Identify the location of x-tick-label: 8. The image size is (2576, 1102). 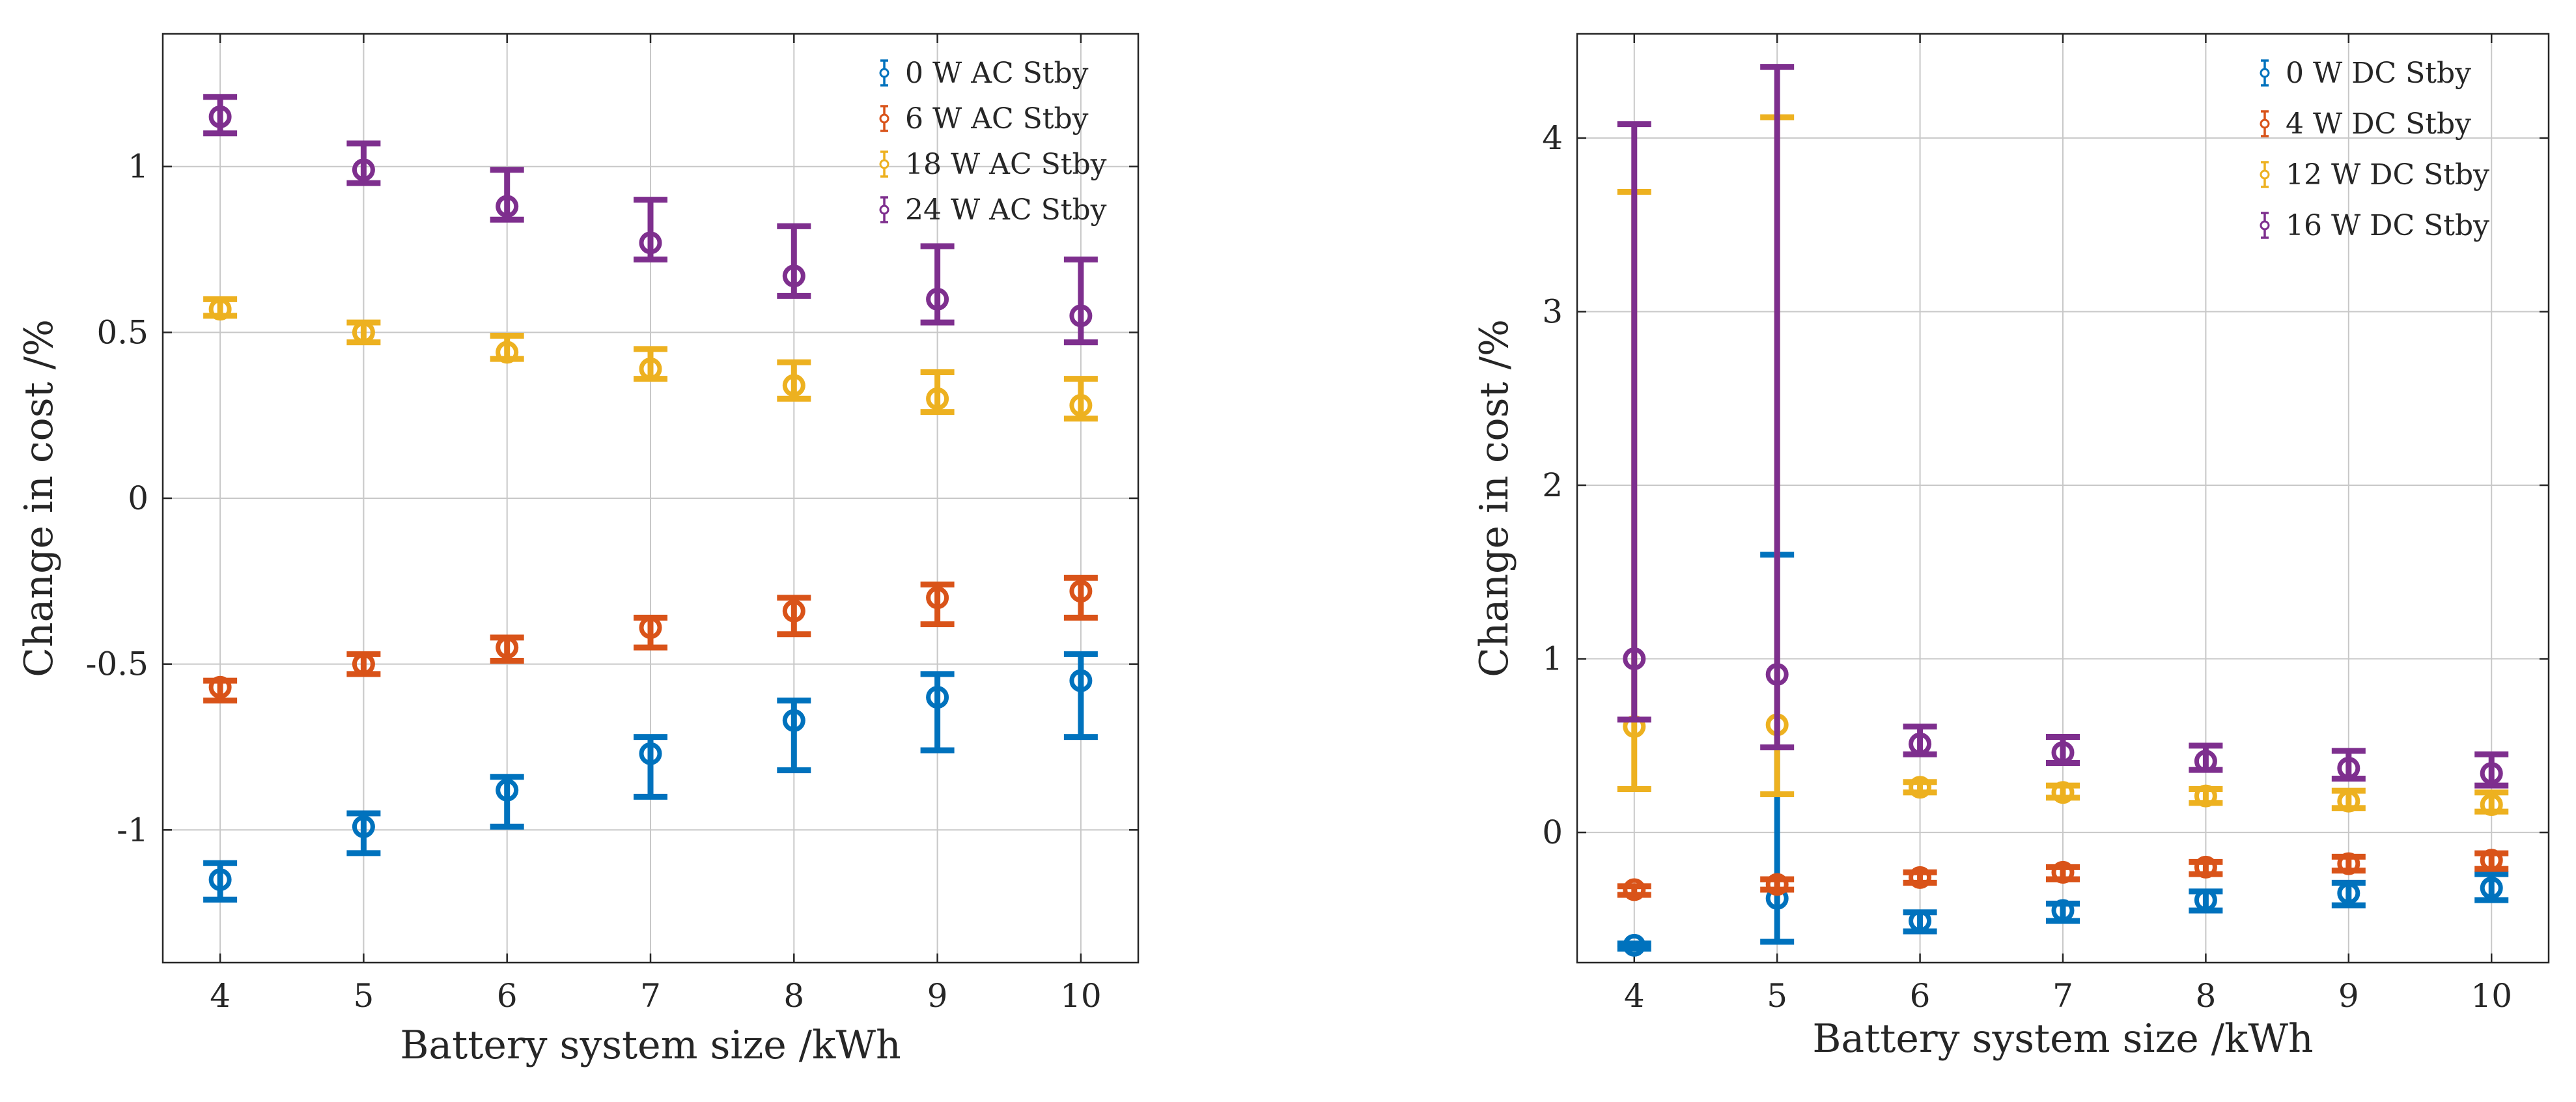
(2207, 996).